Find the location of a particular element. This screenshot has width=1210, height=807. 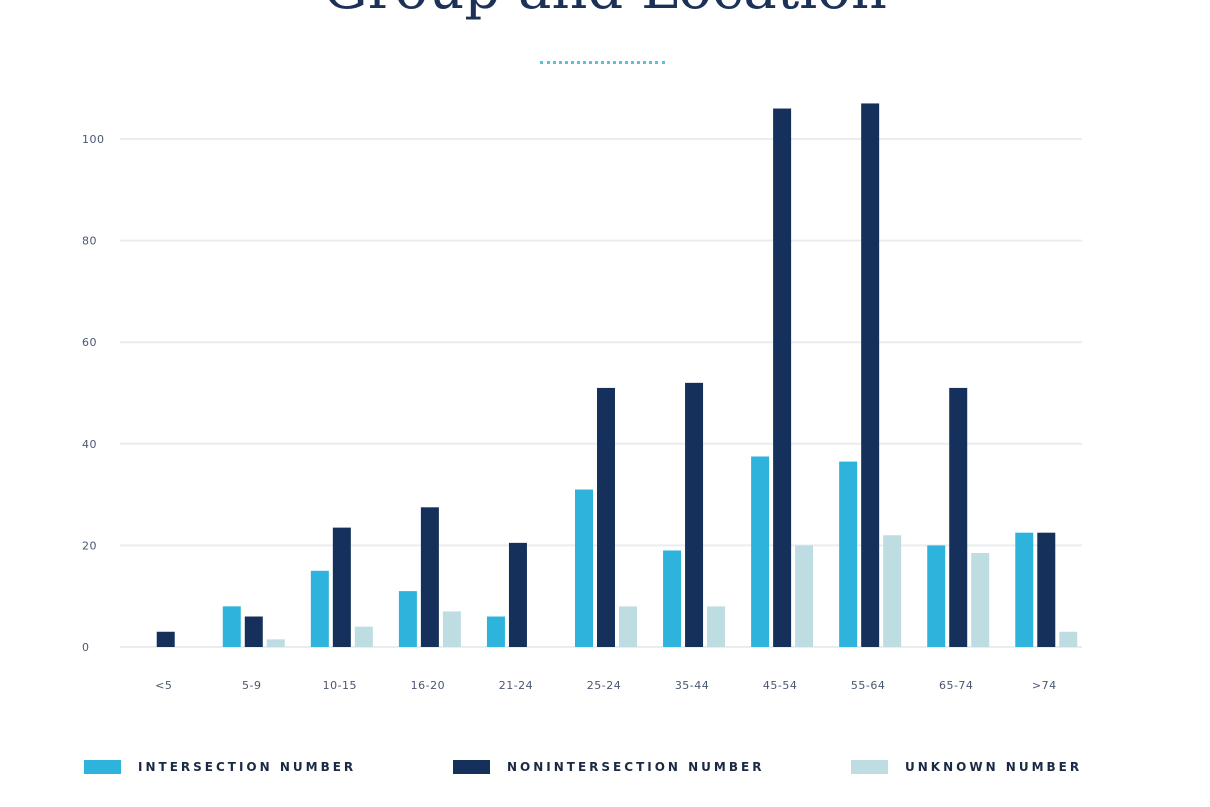

title-divider is located at coordinates (602, 62).